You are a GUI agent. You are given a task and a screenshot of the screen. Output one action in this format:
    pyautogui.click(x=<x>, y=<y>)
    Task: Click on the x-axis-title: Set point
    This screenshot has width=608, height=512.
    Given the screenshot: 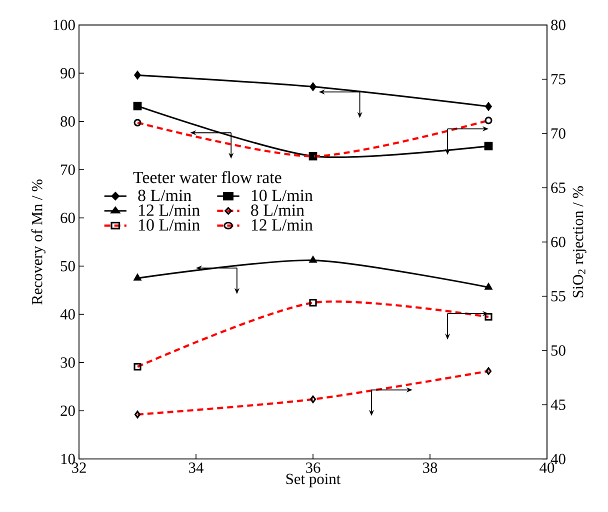 What is the action you would take?
    pyautogui.click(x=313, y=481)
    